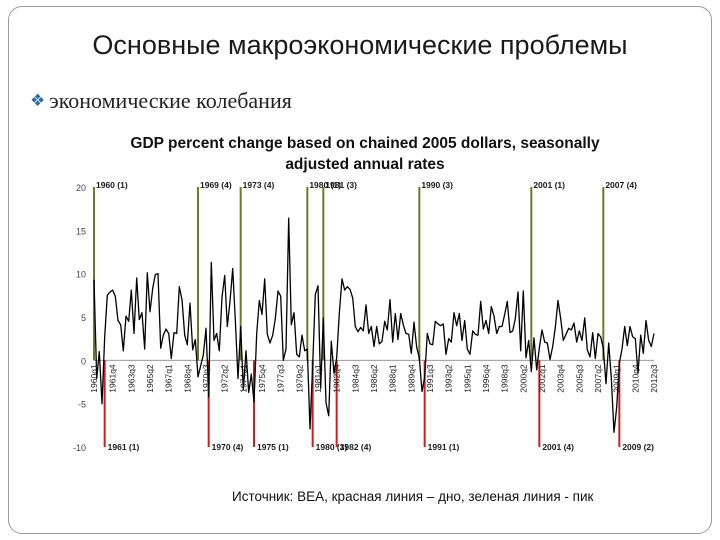 The height and width of the screenshot is (540, 720). What do you see at coordinates (337, 378) in the screenshot?
I see `x-tick-label: 1982q4` at bounding box center [337, 378].